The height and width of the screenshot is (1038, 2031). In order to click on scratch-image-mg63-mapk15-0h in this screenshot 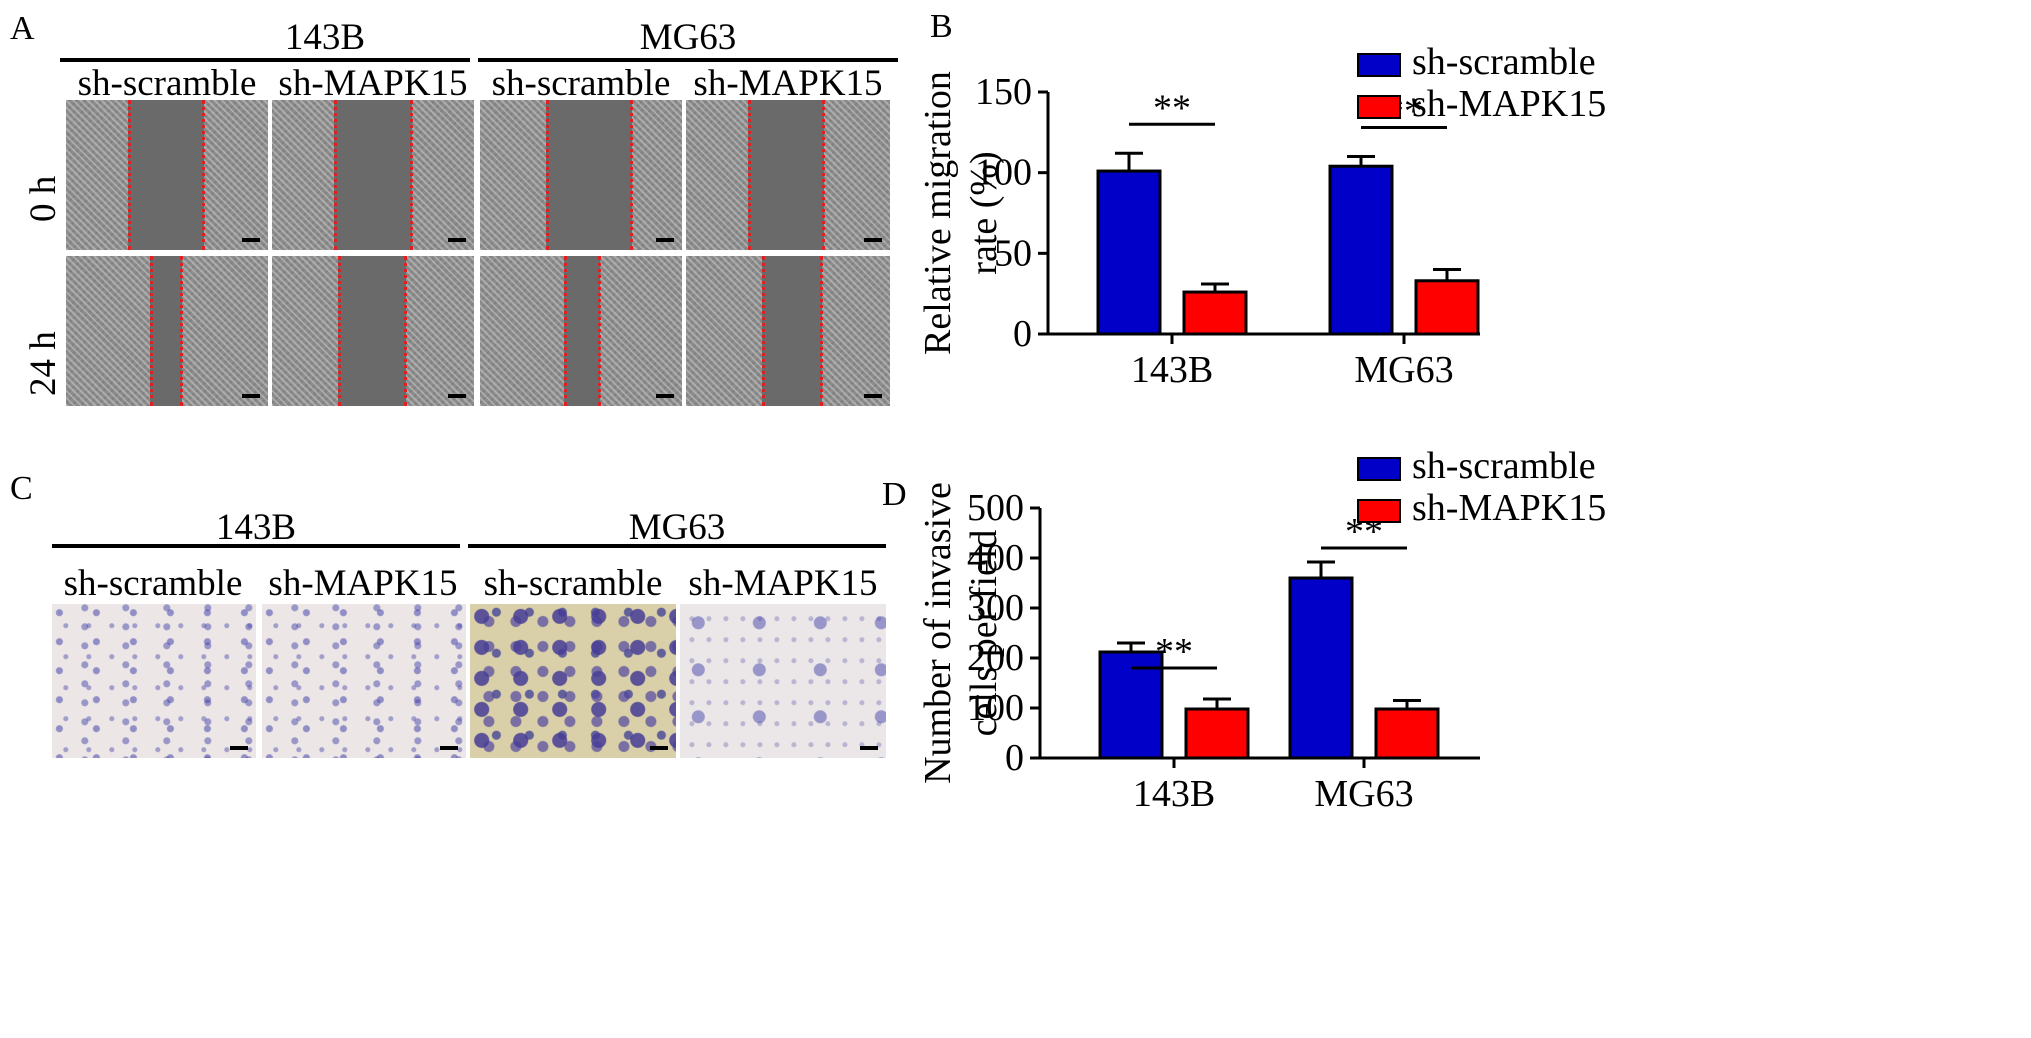, I will do `click(788, 175)`.